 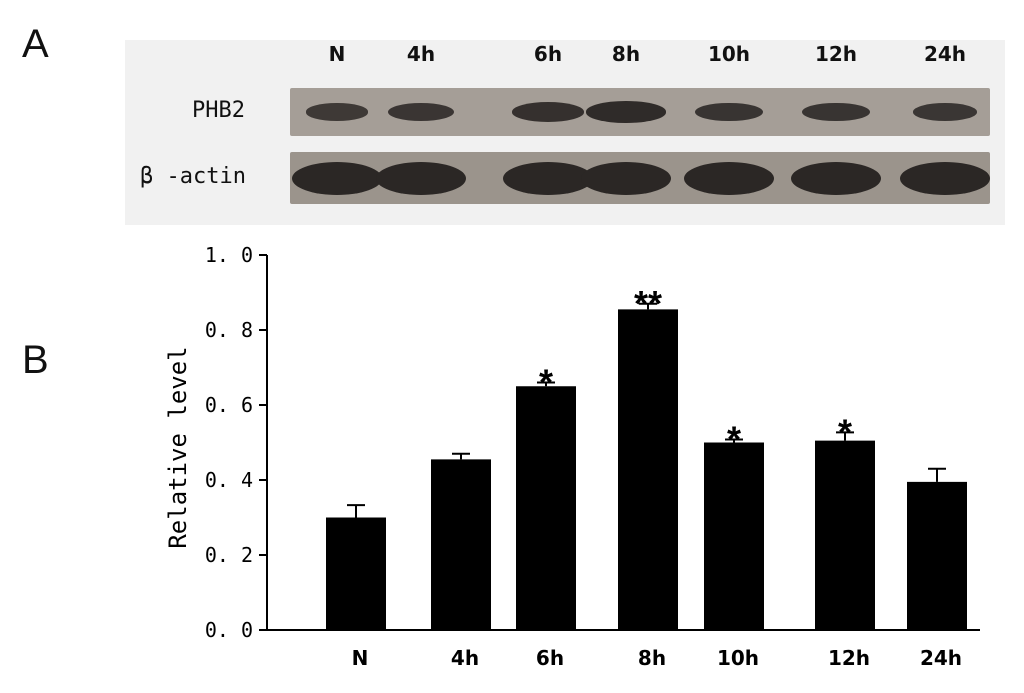 I want to click on lane-label-4h: 4h, so click(x=421, y=54).